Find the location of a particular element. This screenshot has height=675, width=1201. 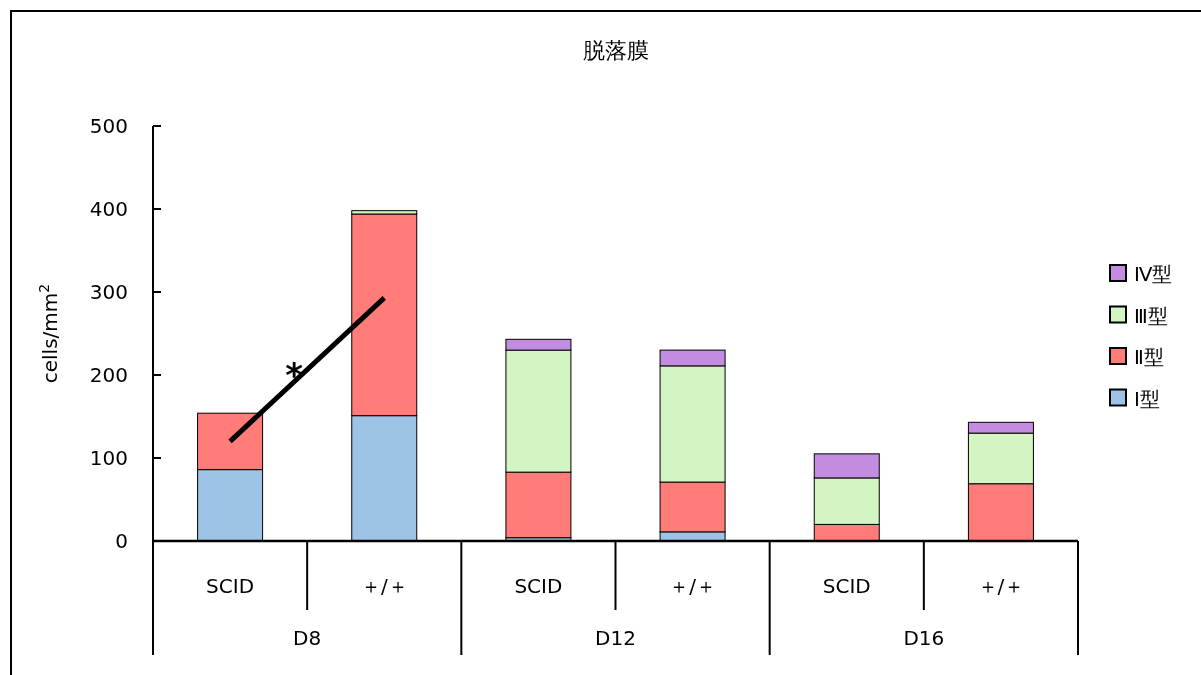

legend-label: Ⅲ型 is located at coordinates (1151, 315).